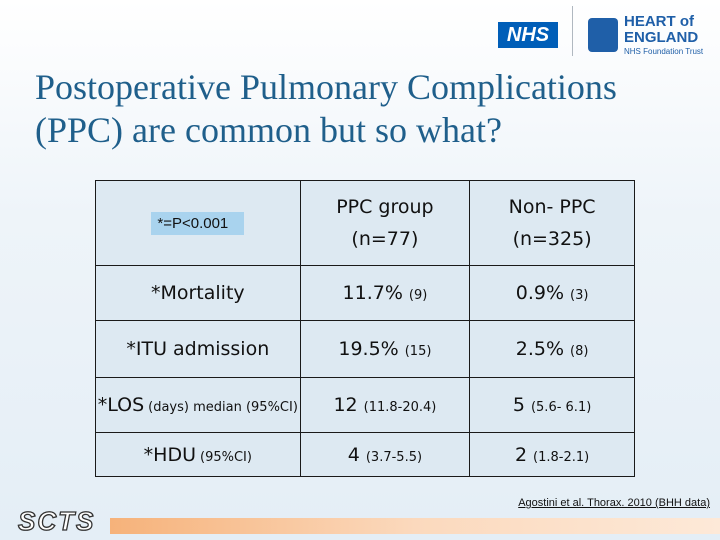 The height and width of the screenshot is (540, 720). I want to click on value-part: 0.9%, so click(540, 293).